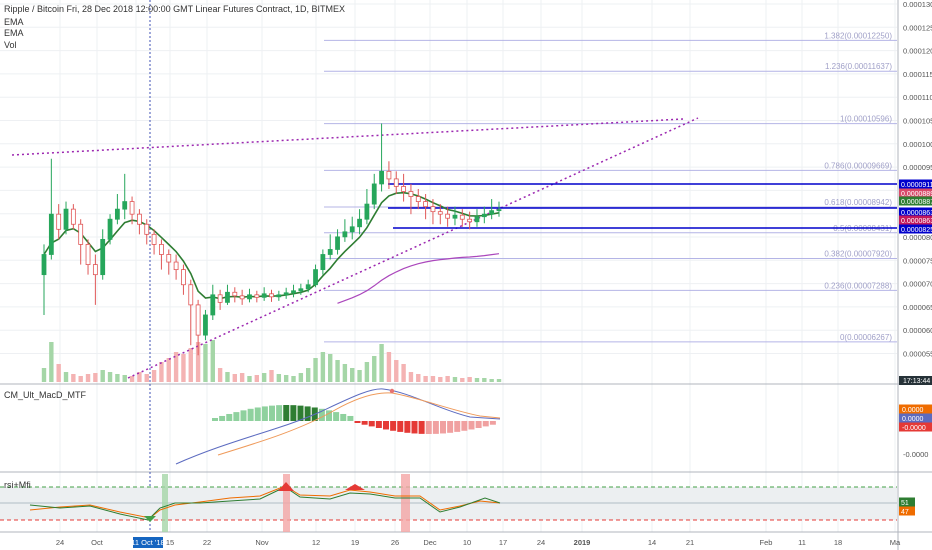 The image size is (932, 550). Describe the element at coordinates (347, 137) in the screenshot. I see `upper-trend-line` at that location.